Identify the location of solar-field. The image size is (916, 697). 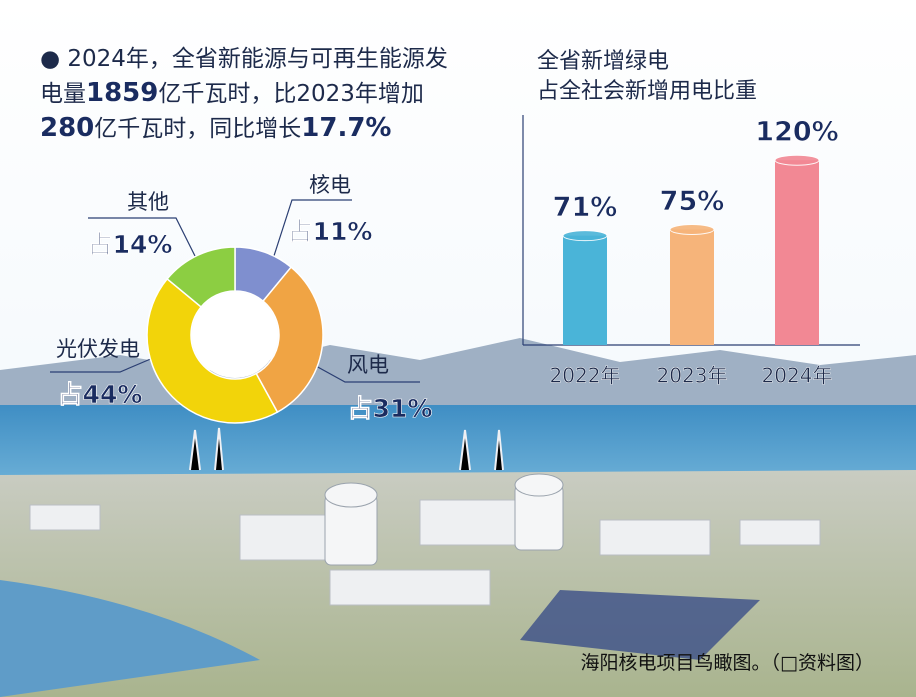
(640, 625).